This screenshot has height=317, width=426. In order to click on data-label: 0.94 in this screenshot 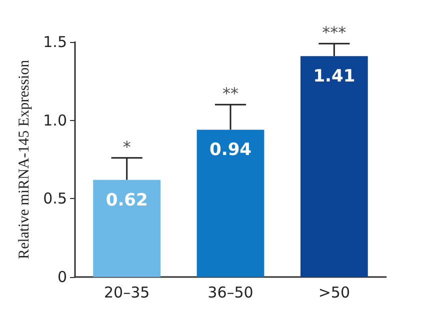, I will do `click(231, 150)`.